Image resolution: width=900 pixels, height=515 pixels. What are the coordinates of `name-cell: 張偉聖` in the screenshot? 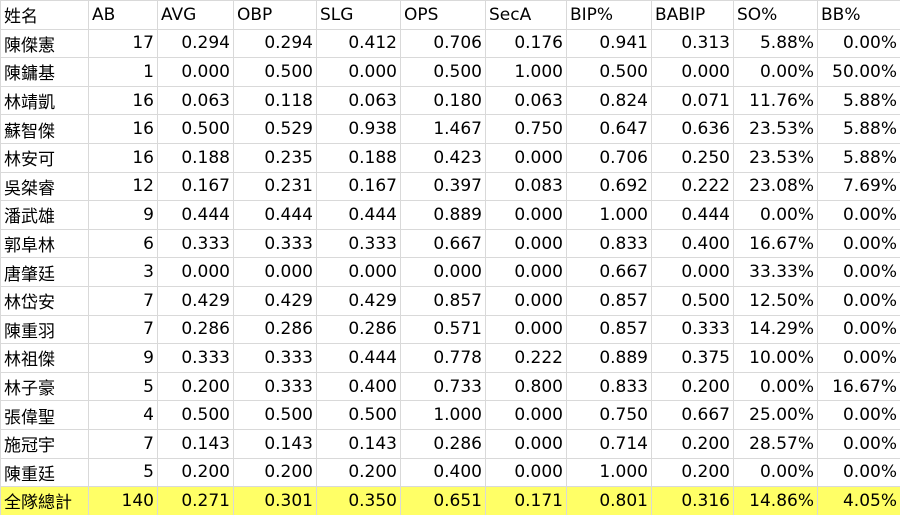 It's located at (44, 415).